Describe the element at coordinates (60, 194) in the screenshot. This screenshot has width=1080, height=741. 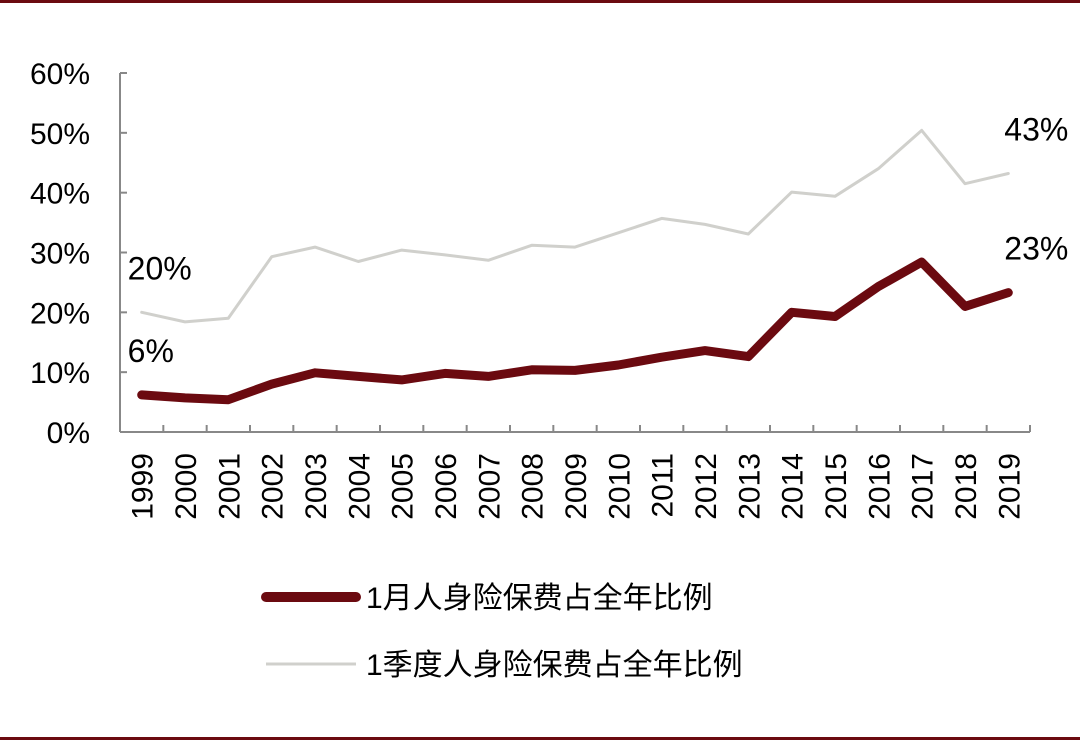
I see `y-tick-label: 40%` at that location.